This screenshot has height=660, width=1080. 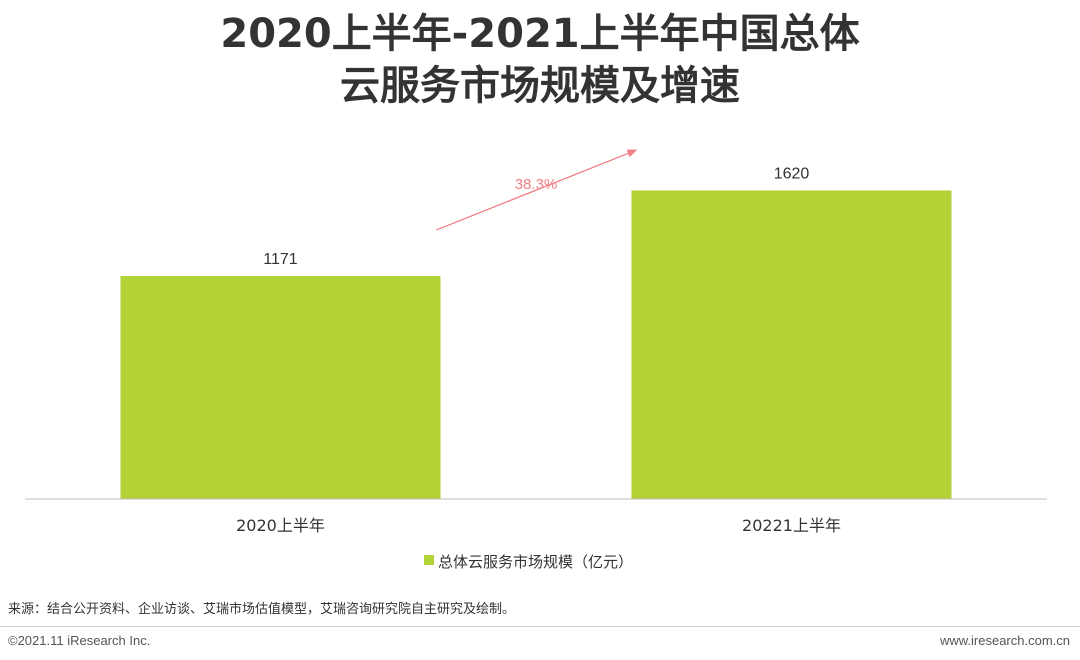 What do you see at coordinates (1004, 640) in the screenshot?
I see `website-link: www.iresearch.com.cn` at bounding box center [1004, 640].